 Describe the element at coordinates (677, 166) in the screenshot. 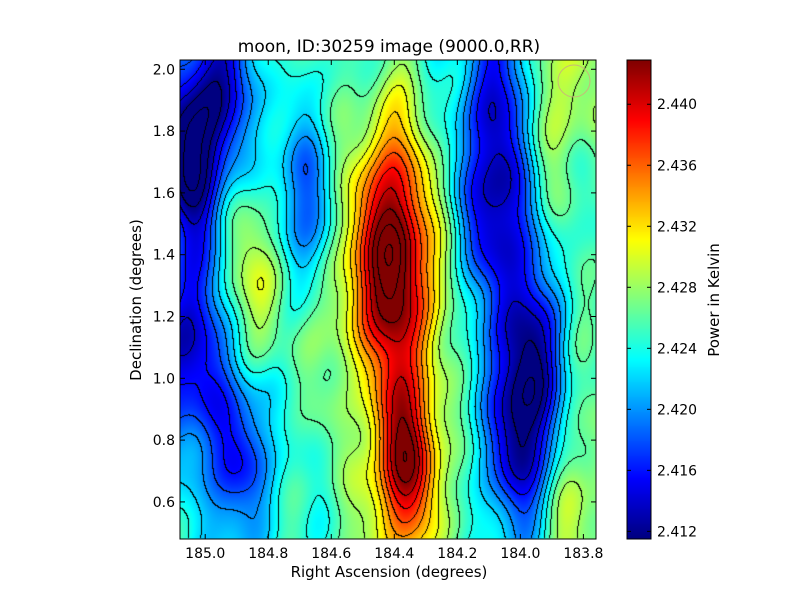

I see `colorbar-tick-label: 2.436` at that location.